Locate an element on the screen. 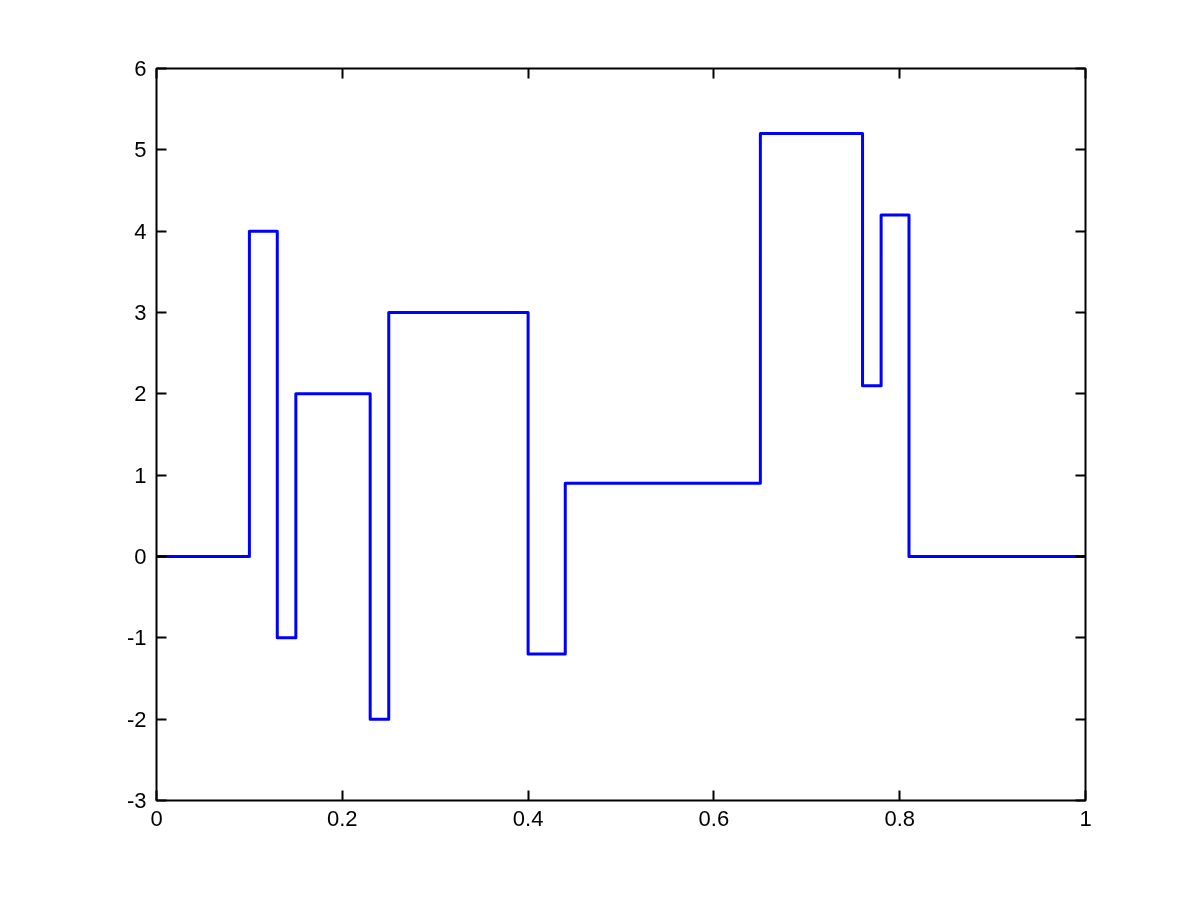 The width and height of the screenshot is (1200, 900). y-tick-label: 6 is located at coordinates (140, 68).